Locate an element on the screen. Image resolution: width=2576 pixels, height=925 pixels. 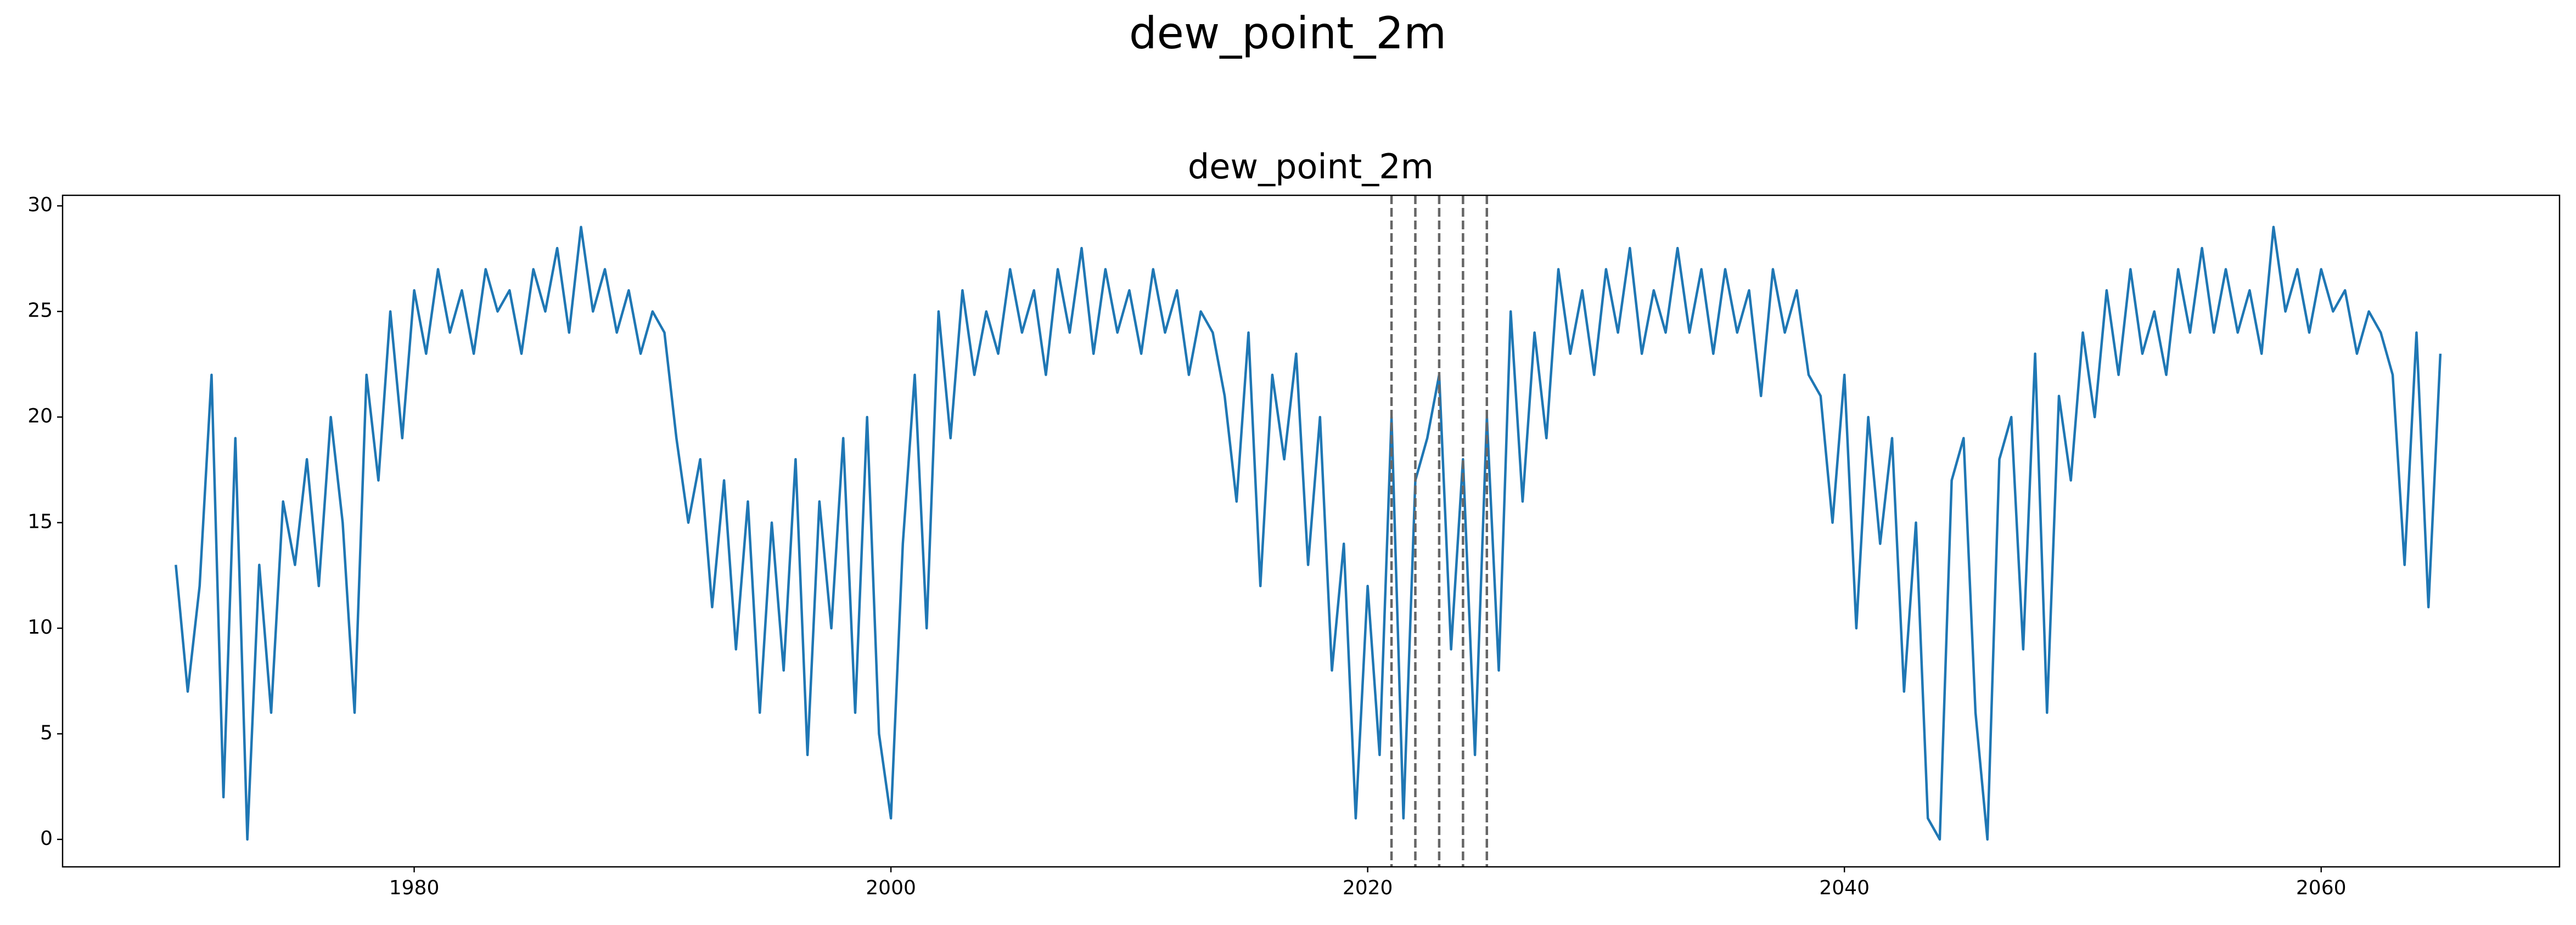
y-tick-label: 20 is located at coordinates (40, 416).